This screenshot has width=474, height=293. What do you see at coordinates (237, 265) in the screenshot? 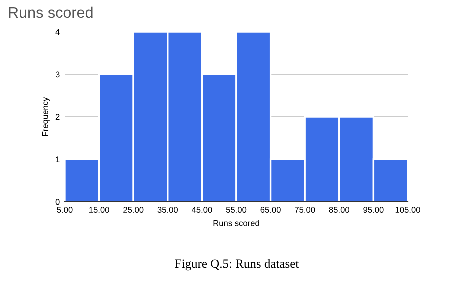
I see `text: Figure Q.5: Runs dataset` at bounding box center [237, 265].